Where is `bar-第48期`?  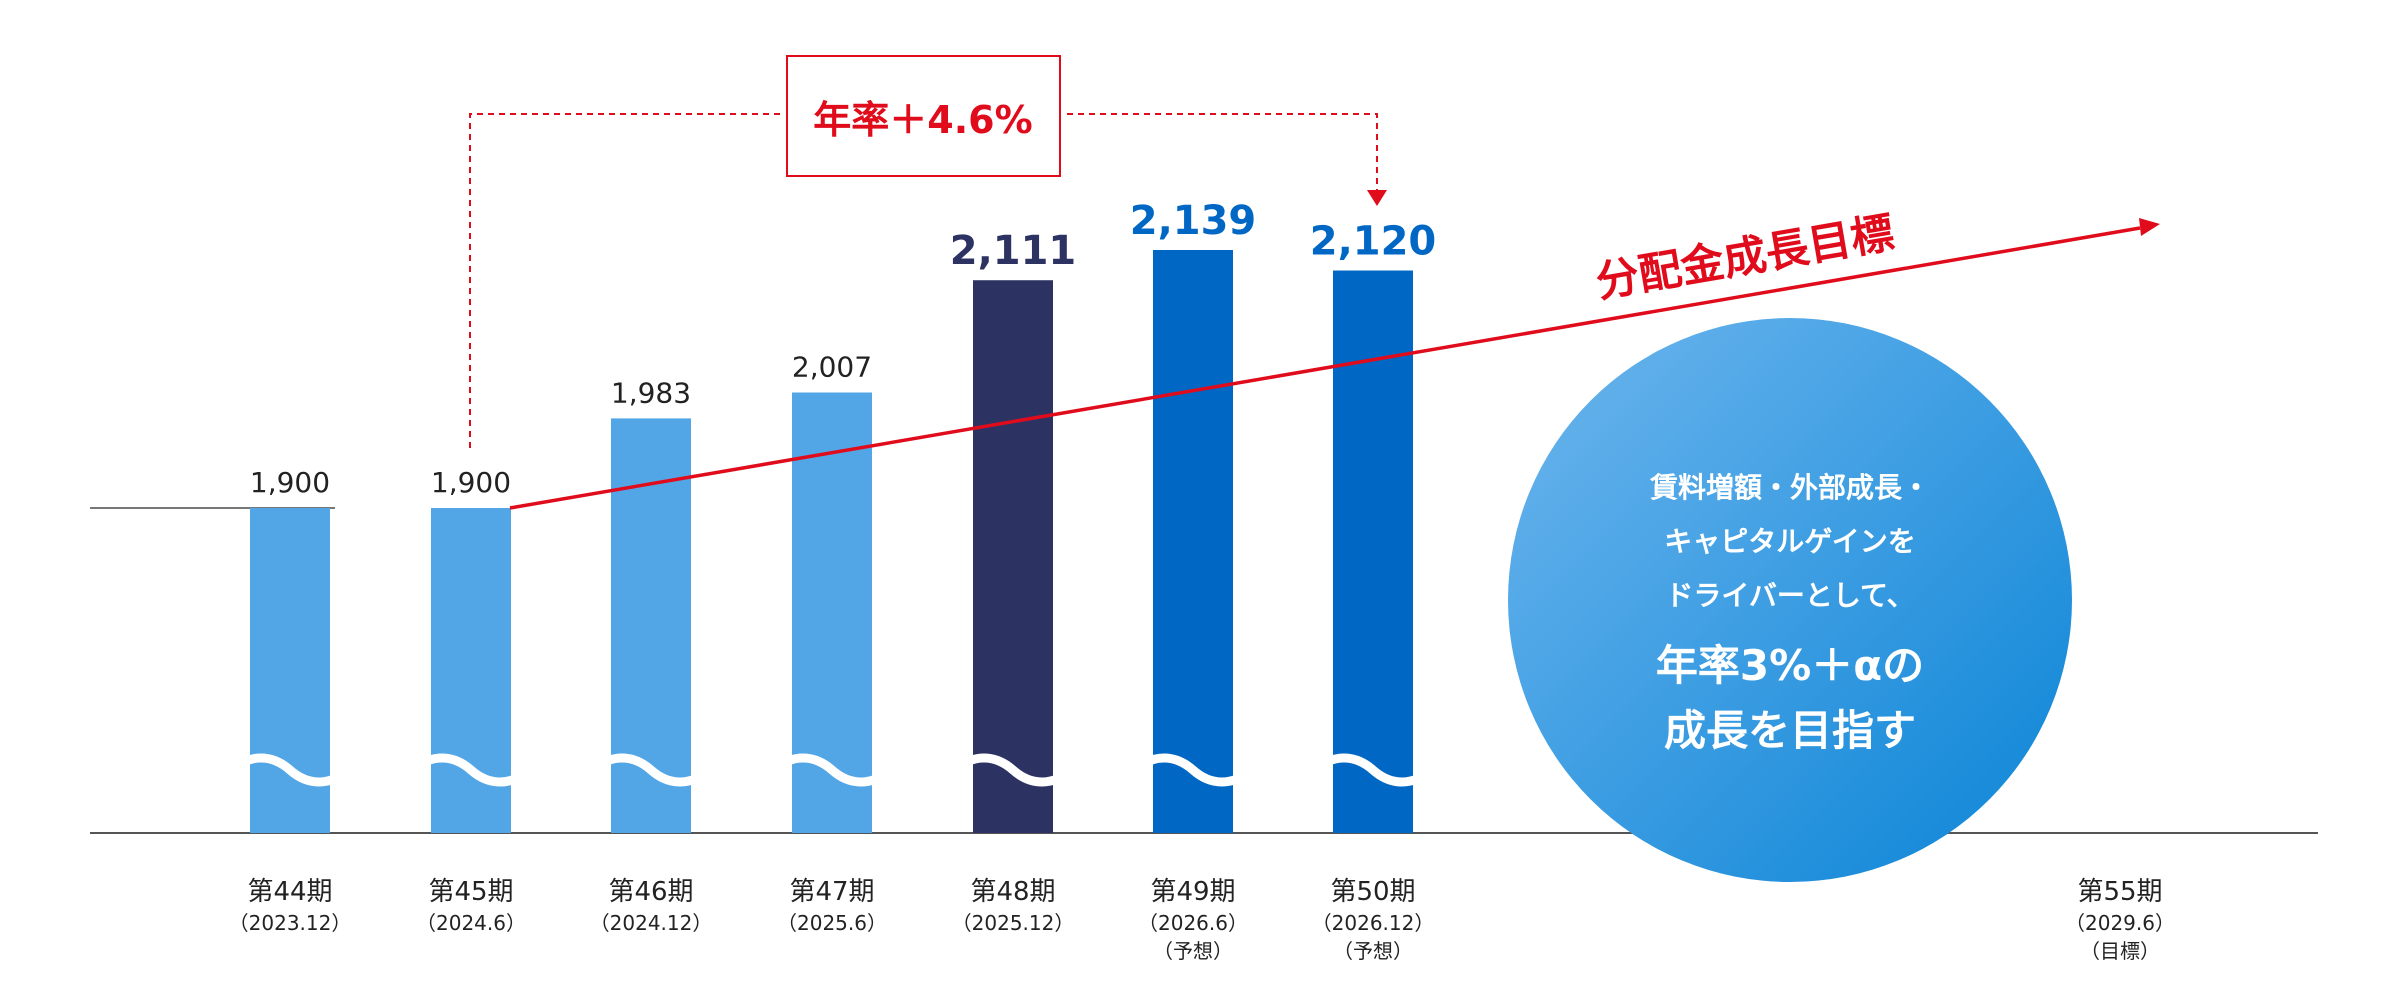
bar-第48期 is located at coordinates (1013, 556).